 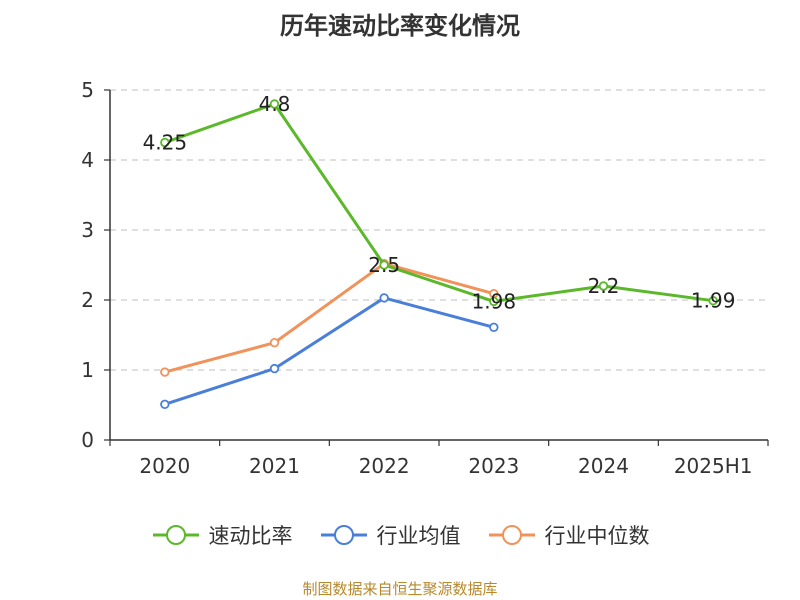 I want to click on data-label: 2.5, so click(x=384, y=265).